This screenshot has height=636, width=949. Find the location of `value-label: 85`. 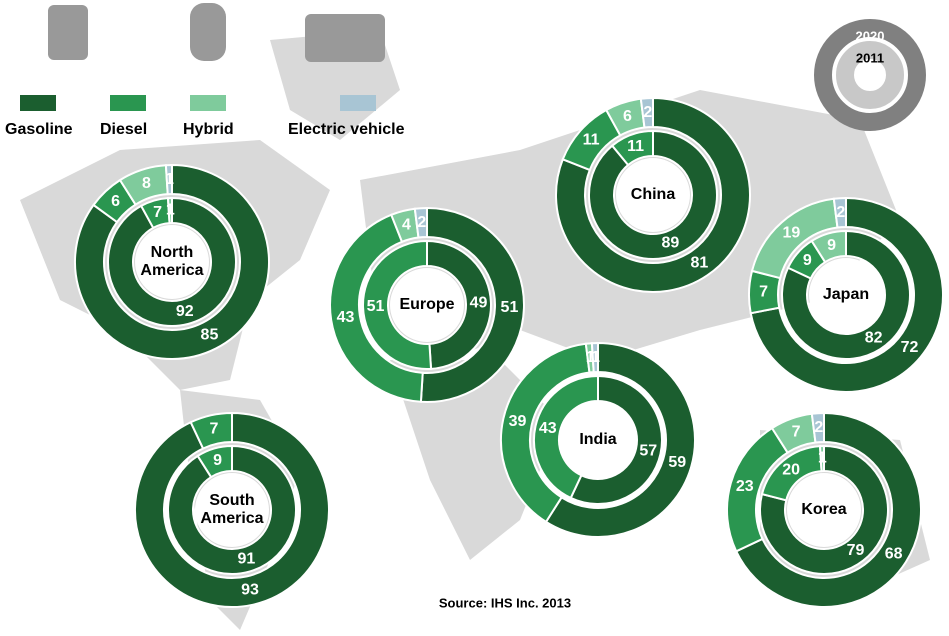

value-label: 85 is located at coordinates (210, 335).